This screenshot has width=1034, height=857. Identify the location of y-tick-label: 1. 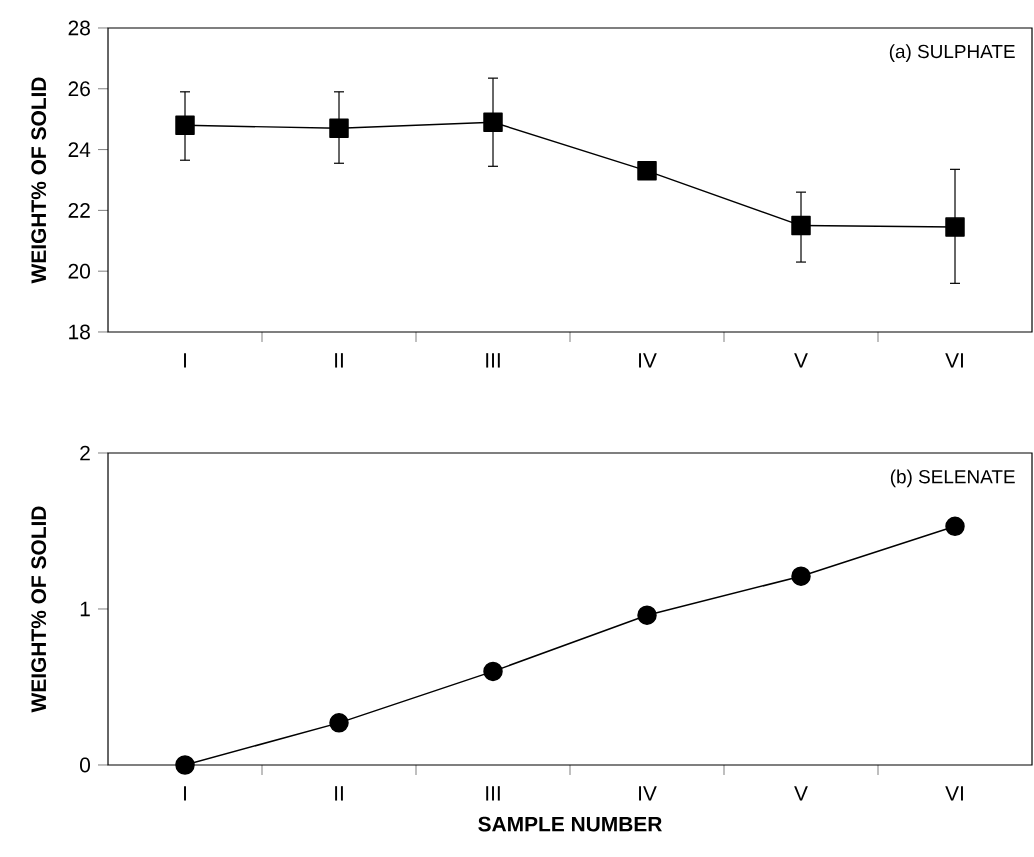
(85, 609).